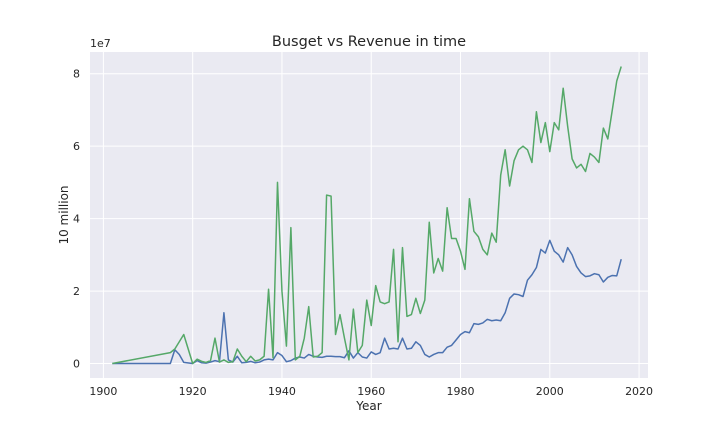  What do you see at coordinates (76, 74) in the screenshot?
I see `y-tick-label: 8` at bounding box center [76, 74].